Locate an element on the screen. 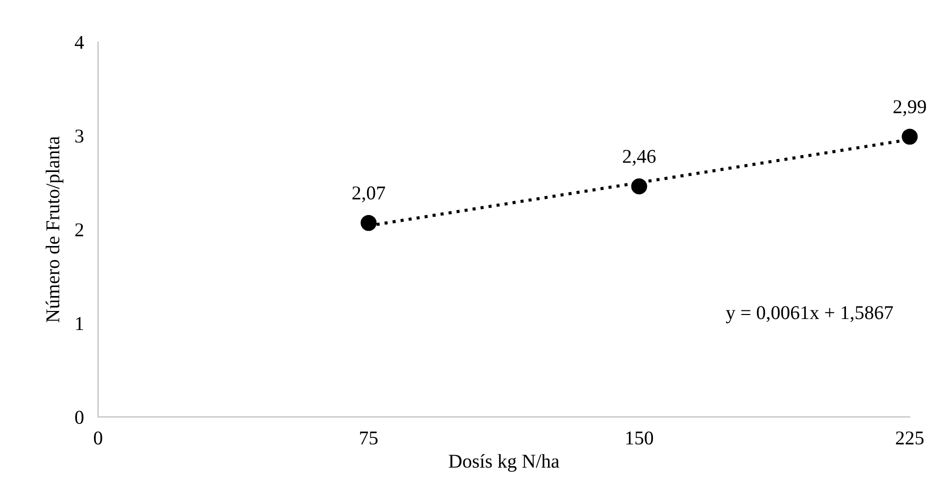 The image size is (934, 503). y-tick-label: 3 is located at coordinates (79, 136).